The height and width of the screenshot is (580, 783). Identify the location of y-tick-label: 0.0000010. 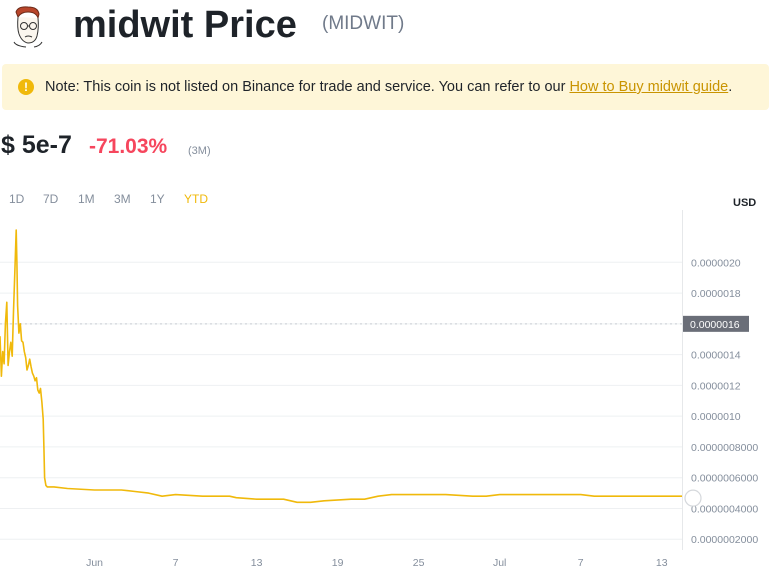
(716, 417).